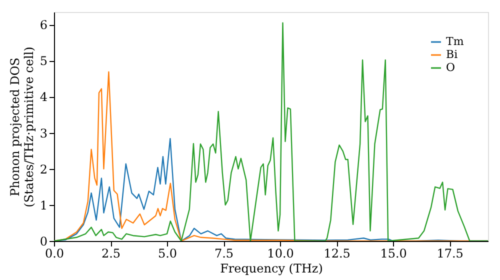 Image resolution: width=500 pixels, height=280 pixels. What do you see at coordinates (168, 253) in the screenshot?
I see `x-tick-label: 5.0` at bounding box center [168, 253].